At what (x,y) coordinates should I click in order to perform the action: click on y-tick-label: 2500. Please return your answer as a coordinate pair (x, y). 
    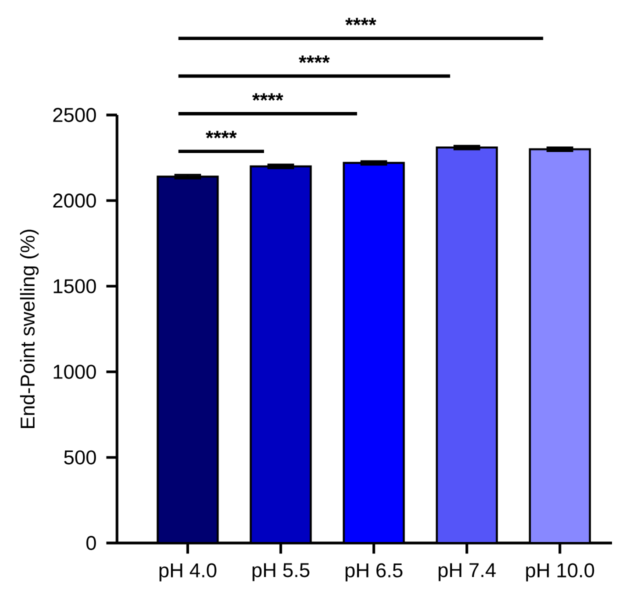
    Looking at the image, I should click on (74, 115).